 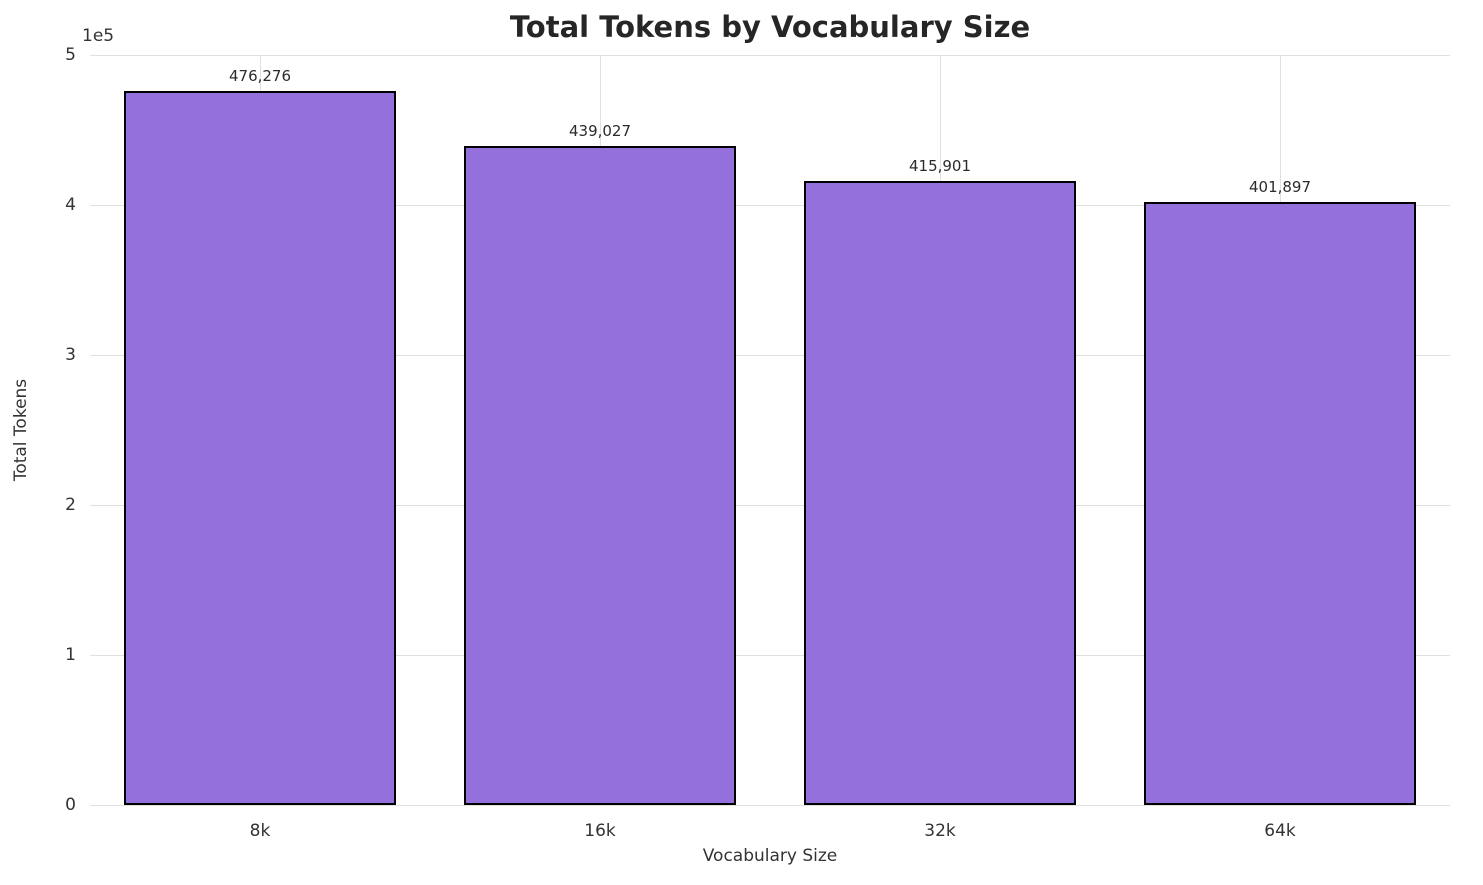 I want to click on bar-16k, so click(x=600, y=475).